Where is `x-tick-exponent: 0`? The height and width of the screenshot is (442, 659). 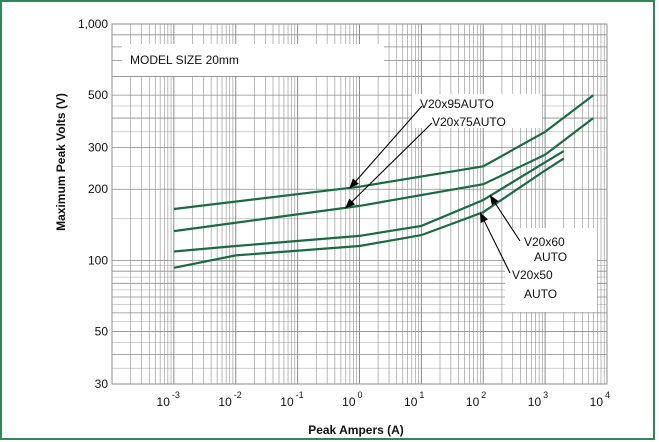
x-tick-exponent: 0 is located at coordinates (360, 395).